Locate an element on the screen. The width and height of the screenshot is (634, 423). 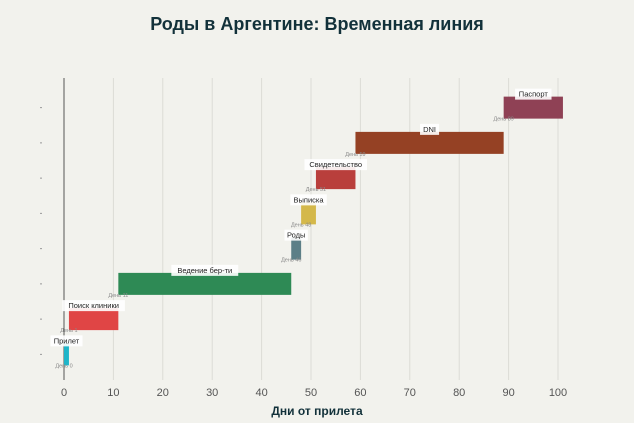
task-start-label: День 89 is located at coordinates (503, 120).